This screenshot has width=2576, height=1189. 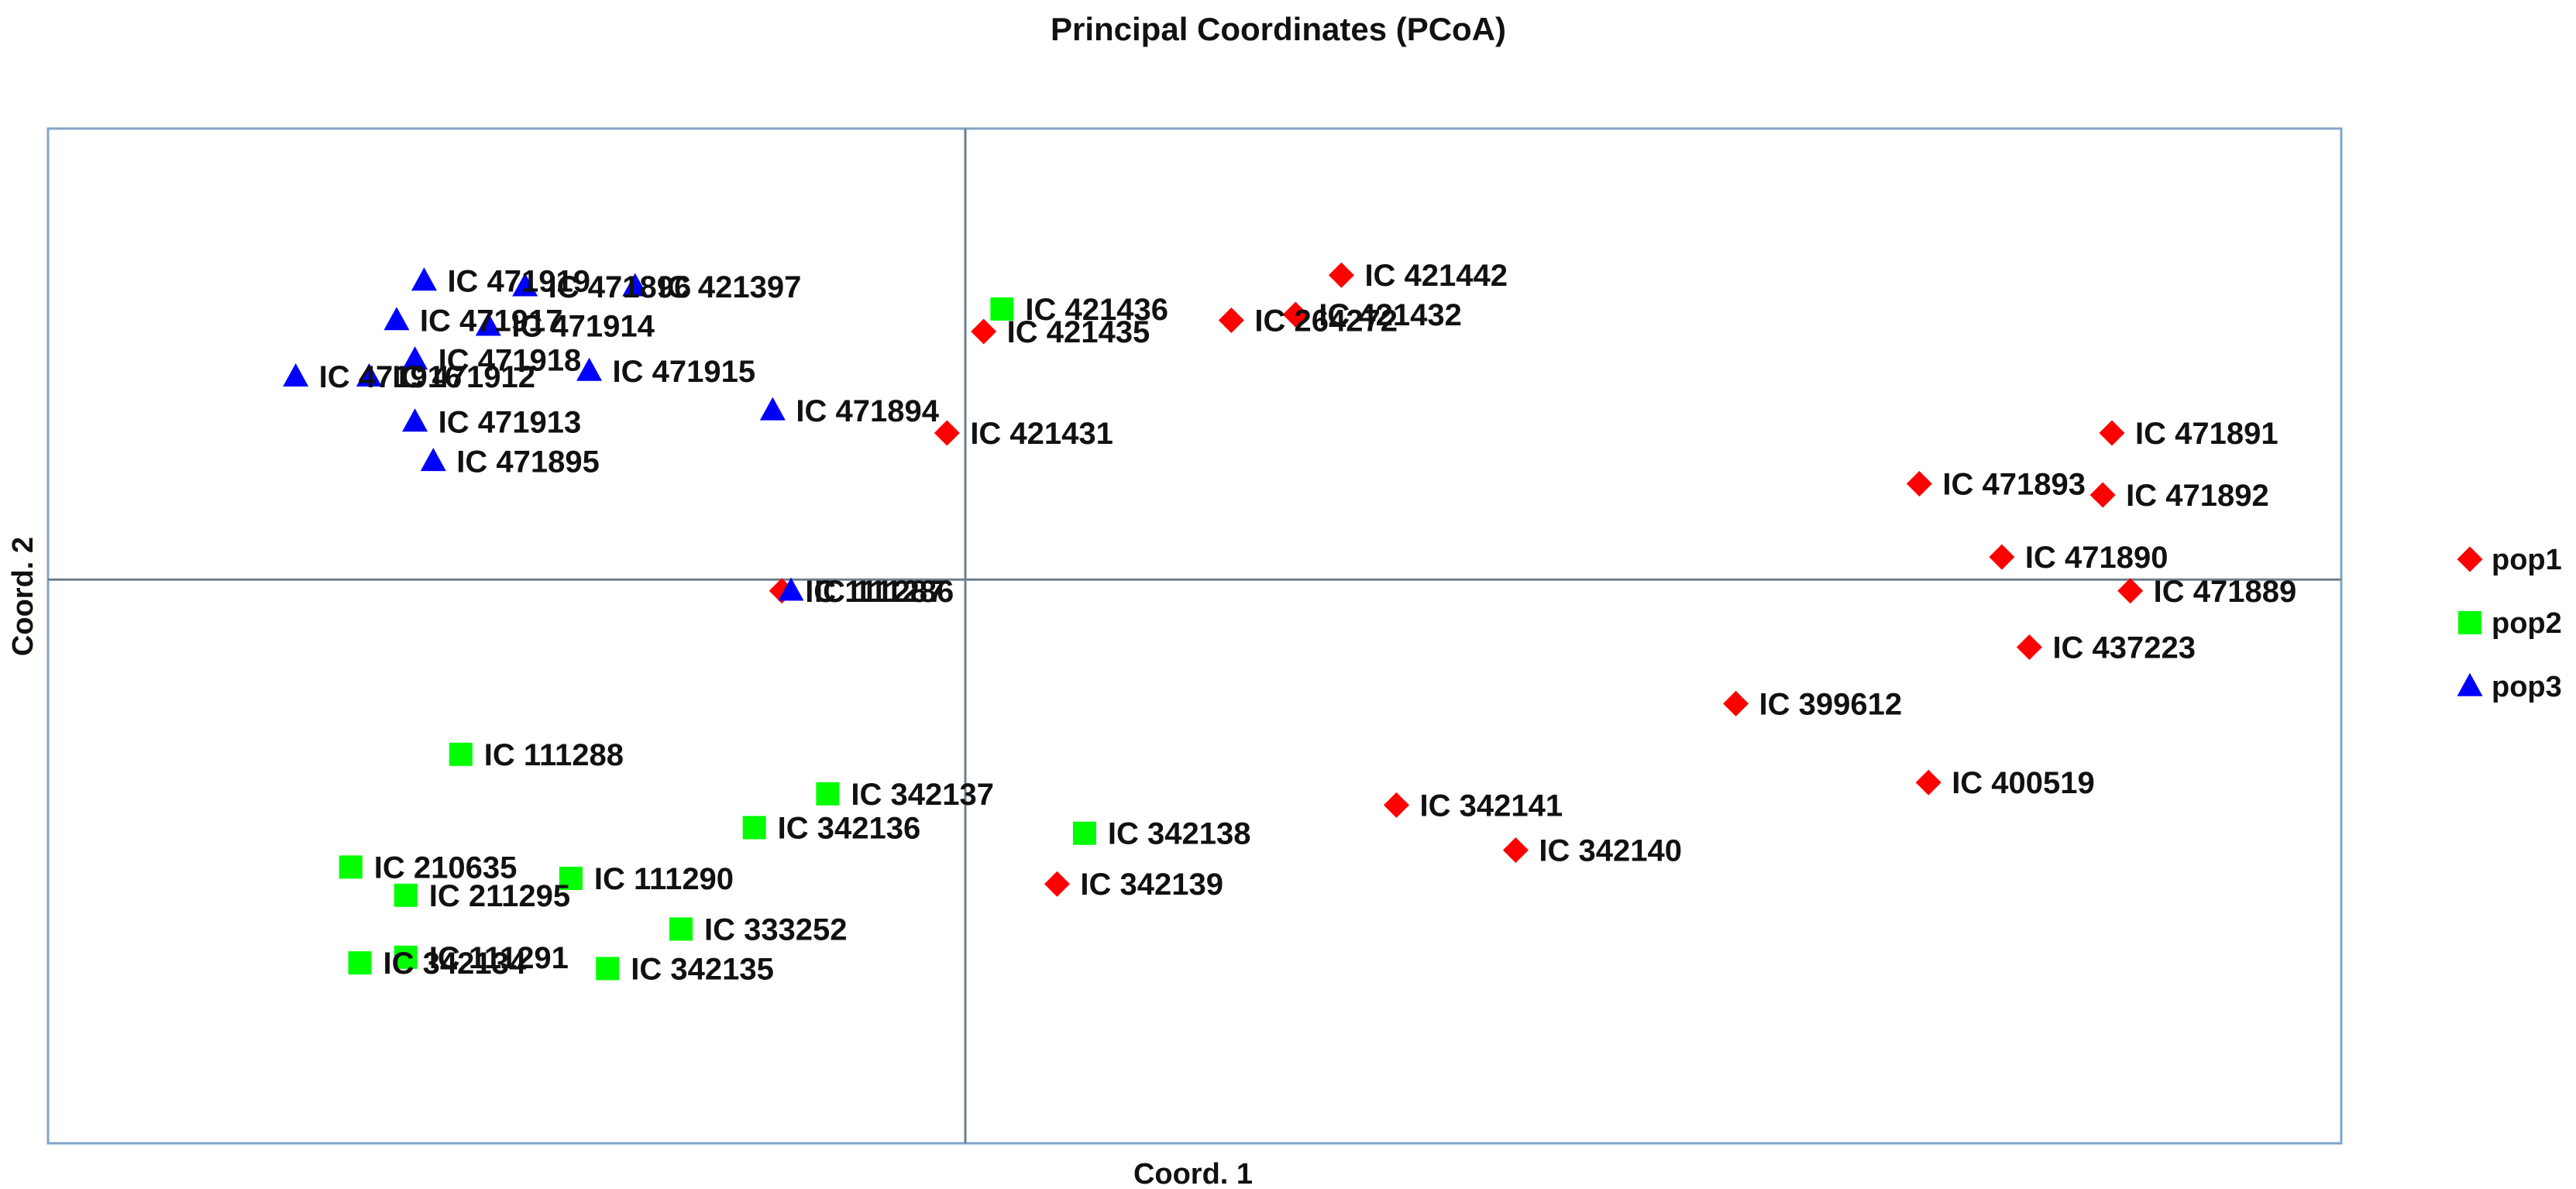 I want to click on point-label-ic-342137: IC 342137, so click(x=922, y=795).